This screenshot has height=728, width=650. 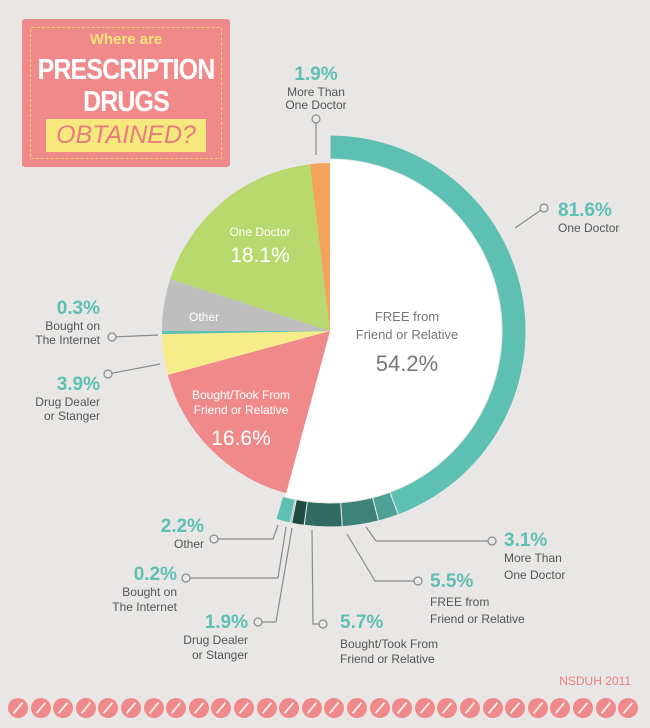 I want to click on label-dealer-inner-l2: or Stanger, so click(x=72, y=416).